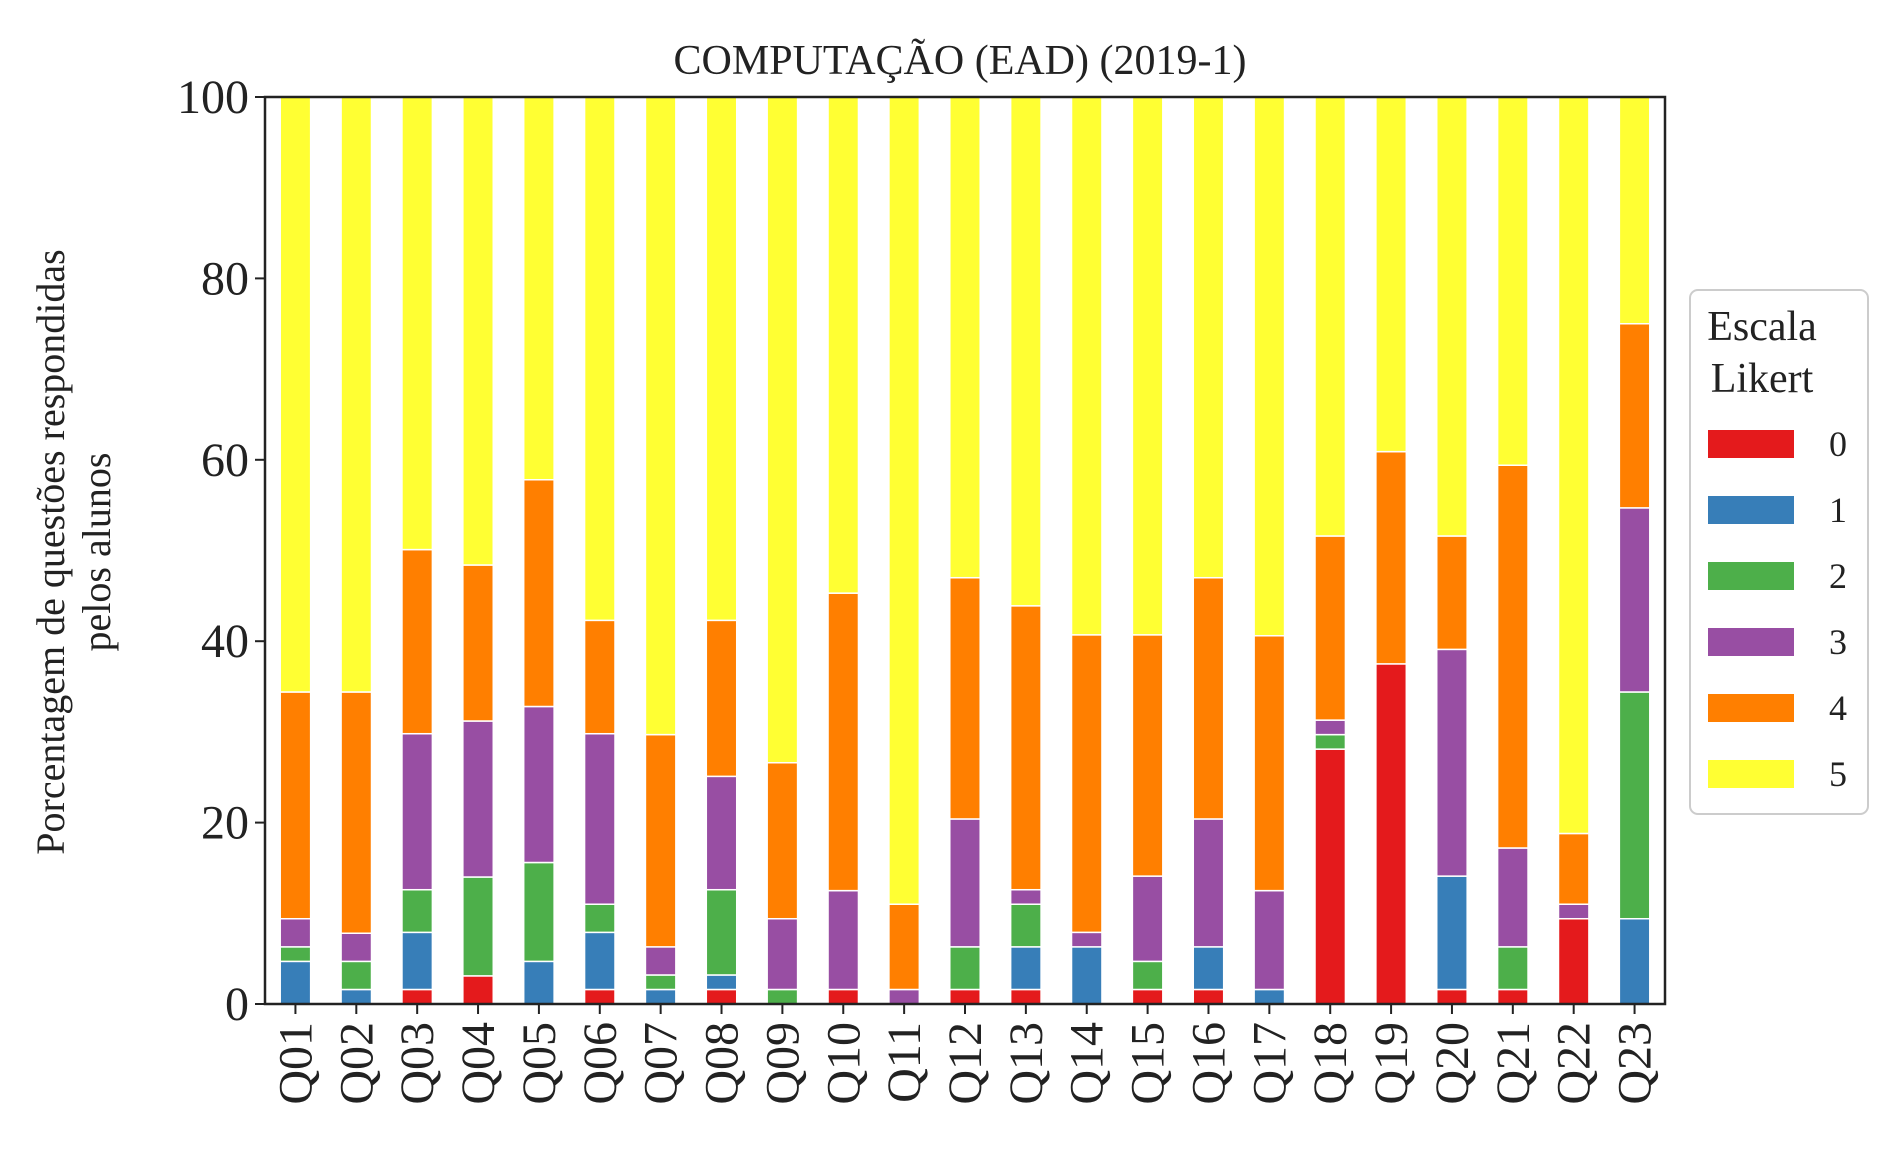 The width and height of the screenshot is (1891, 1168). What do you see at coordinates (539, 1063) in the screenshot?
I see `x-tick-label-q05: Q05` at bounding box center [539, 1063].